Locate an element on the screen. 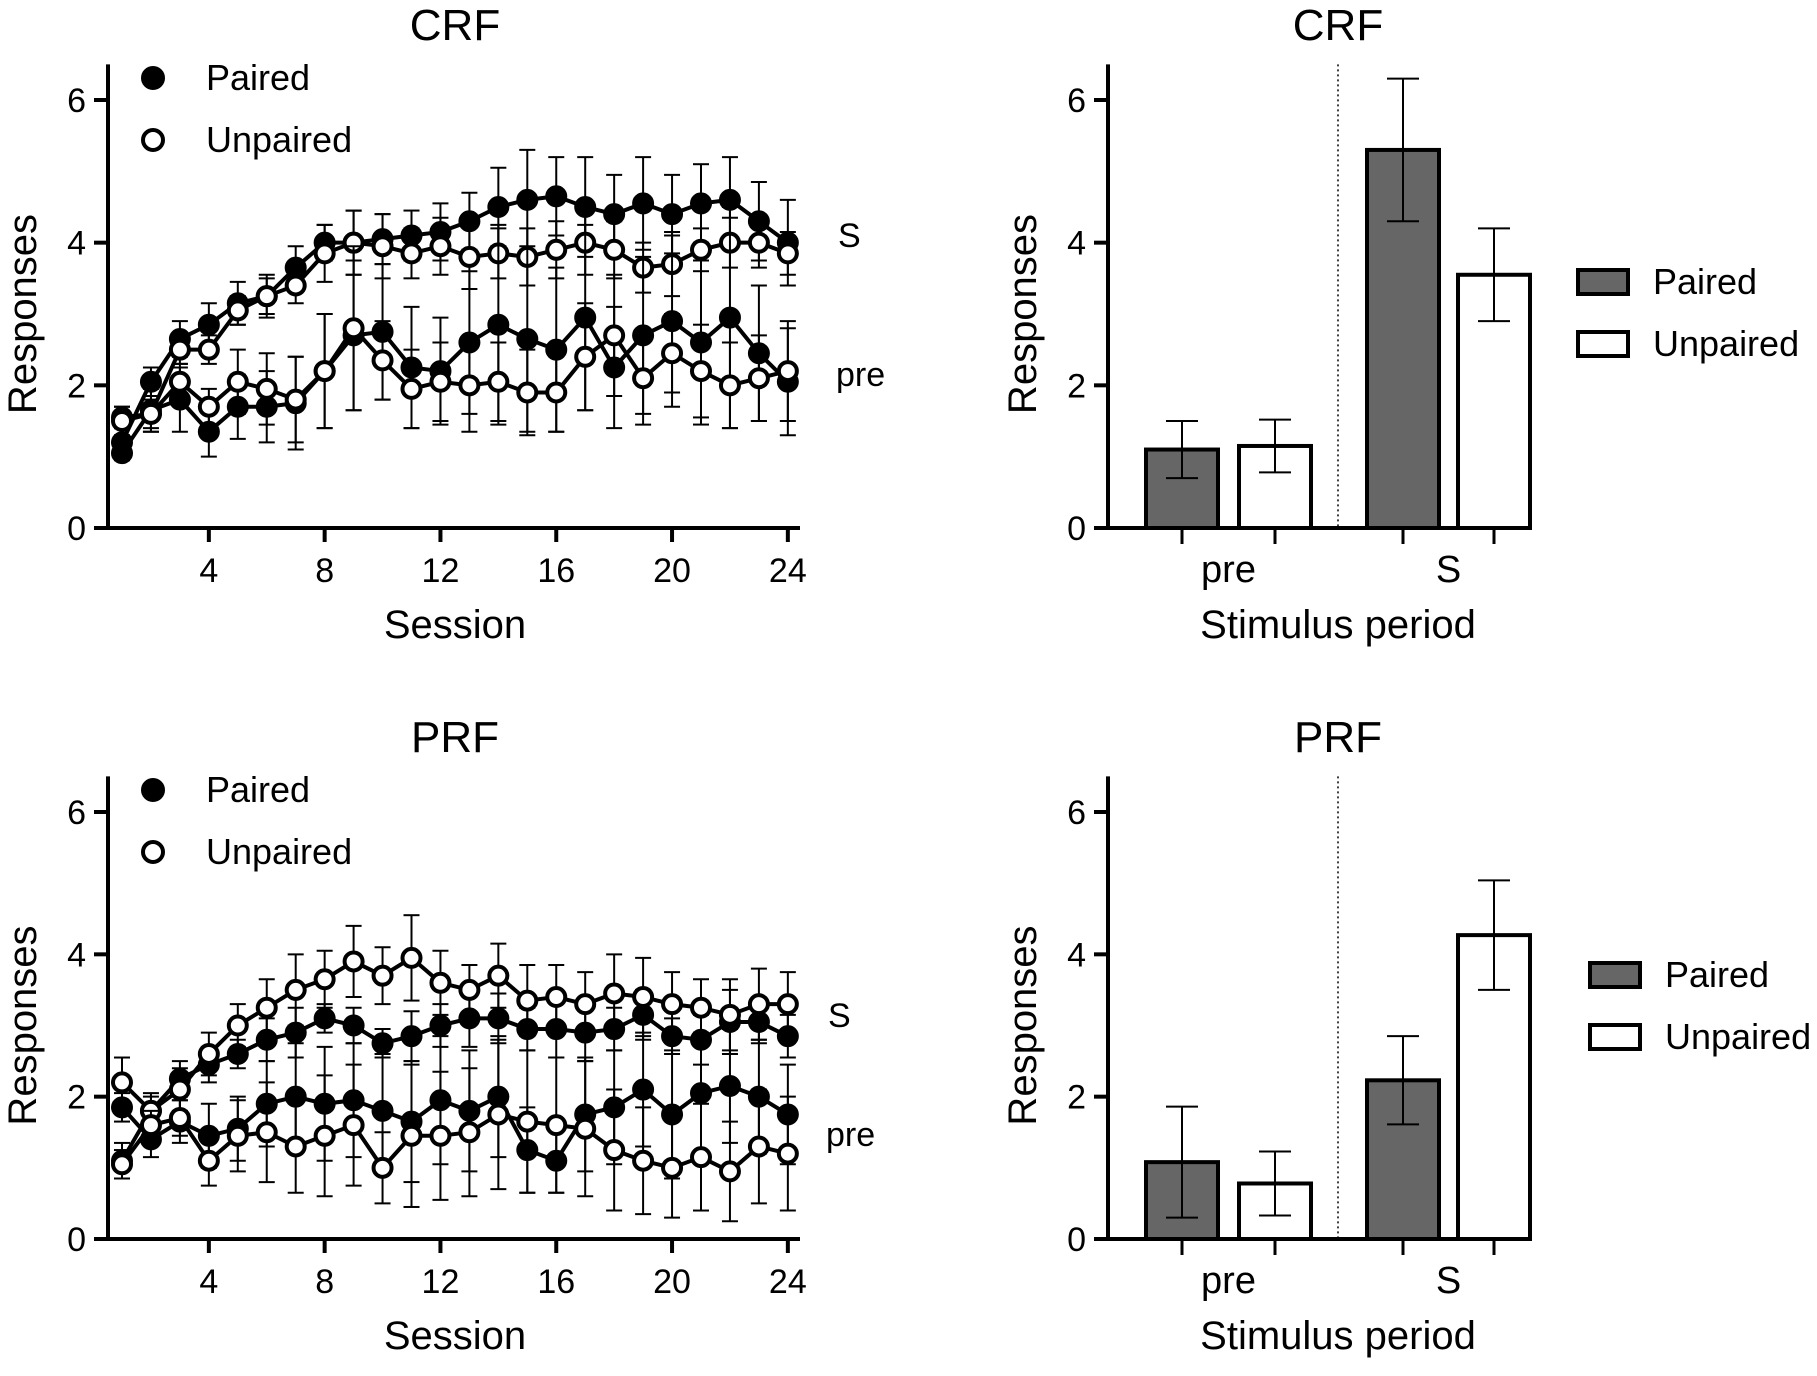 This screenshot has width=1817, height=1376. series-unpaired-s is located at coordinates (455, 1022).